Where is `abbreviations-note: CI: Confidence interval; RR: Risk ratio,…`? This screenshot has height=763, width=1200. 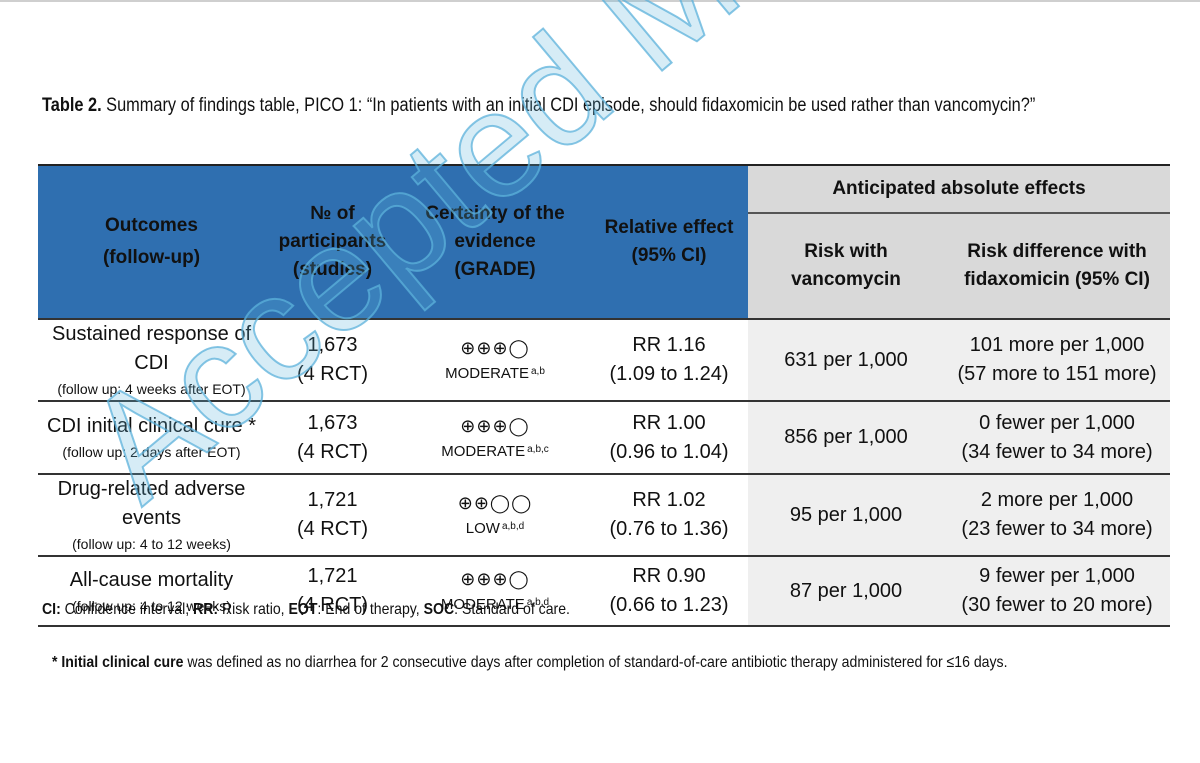 abbreviations-note: CI: Confidence interval; RR: Risk ratio,… is located at coordinates (543, 610).